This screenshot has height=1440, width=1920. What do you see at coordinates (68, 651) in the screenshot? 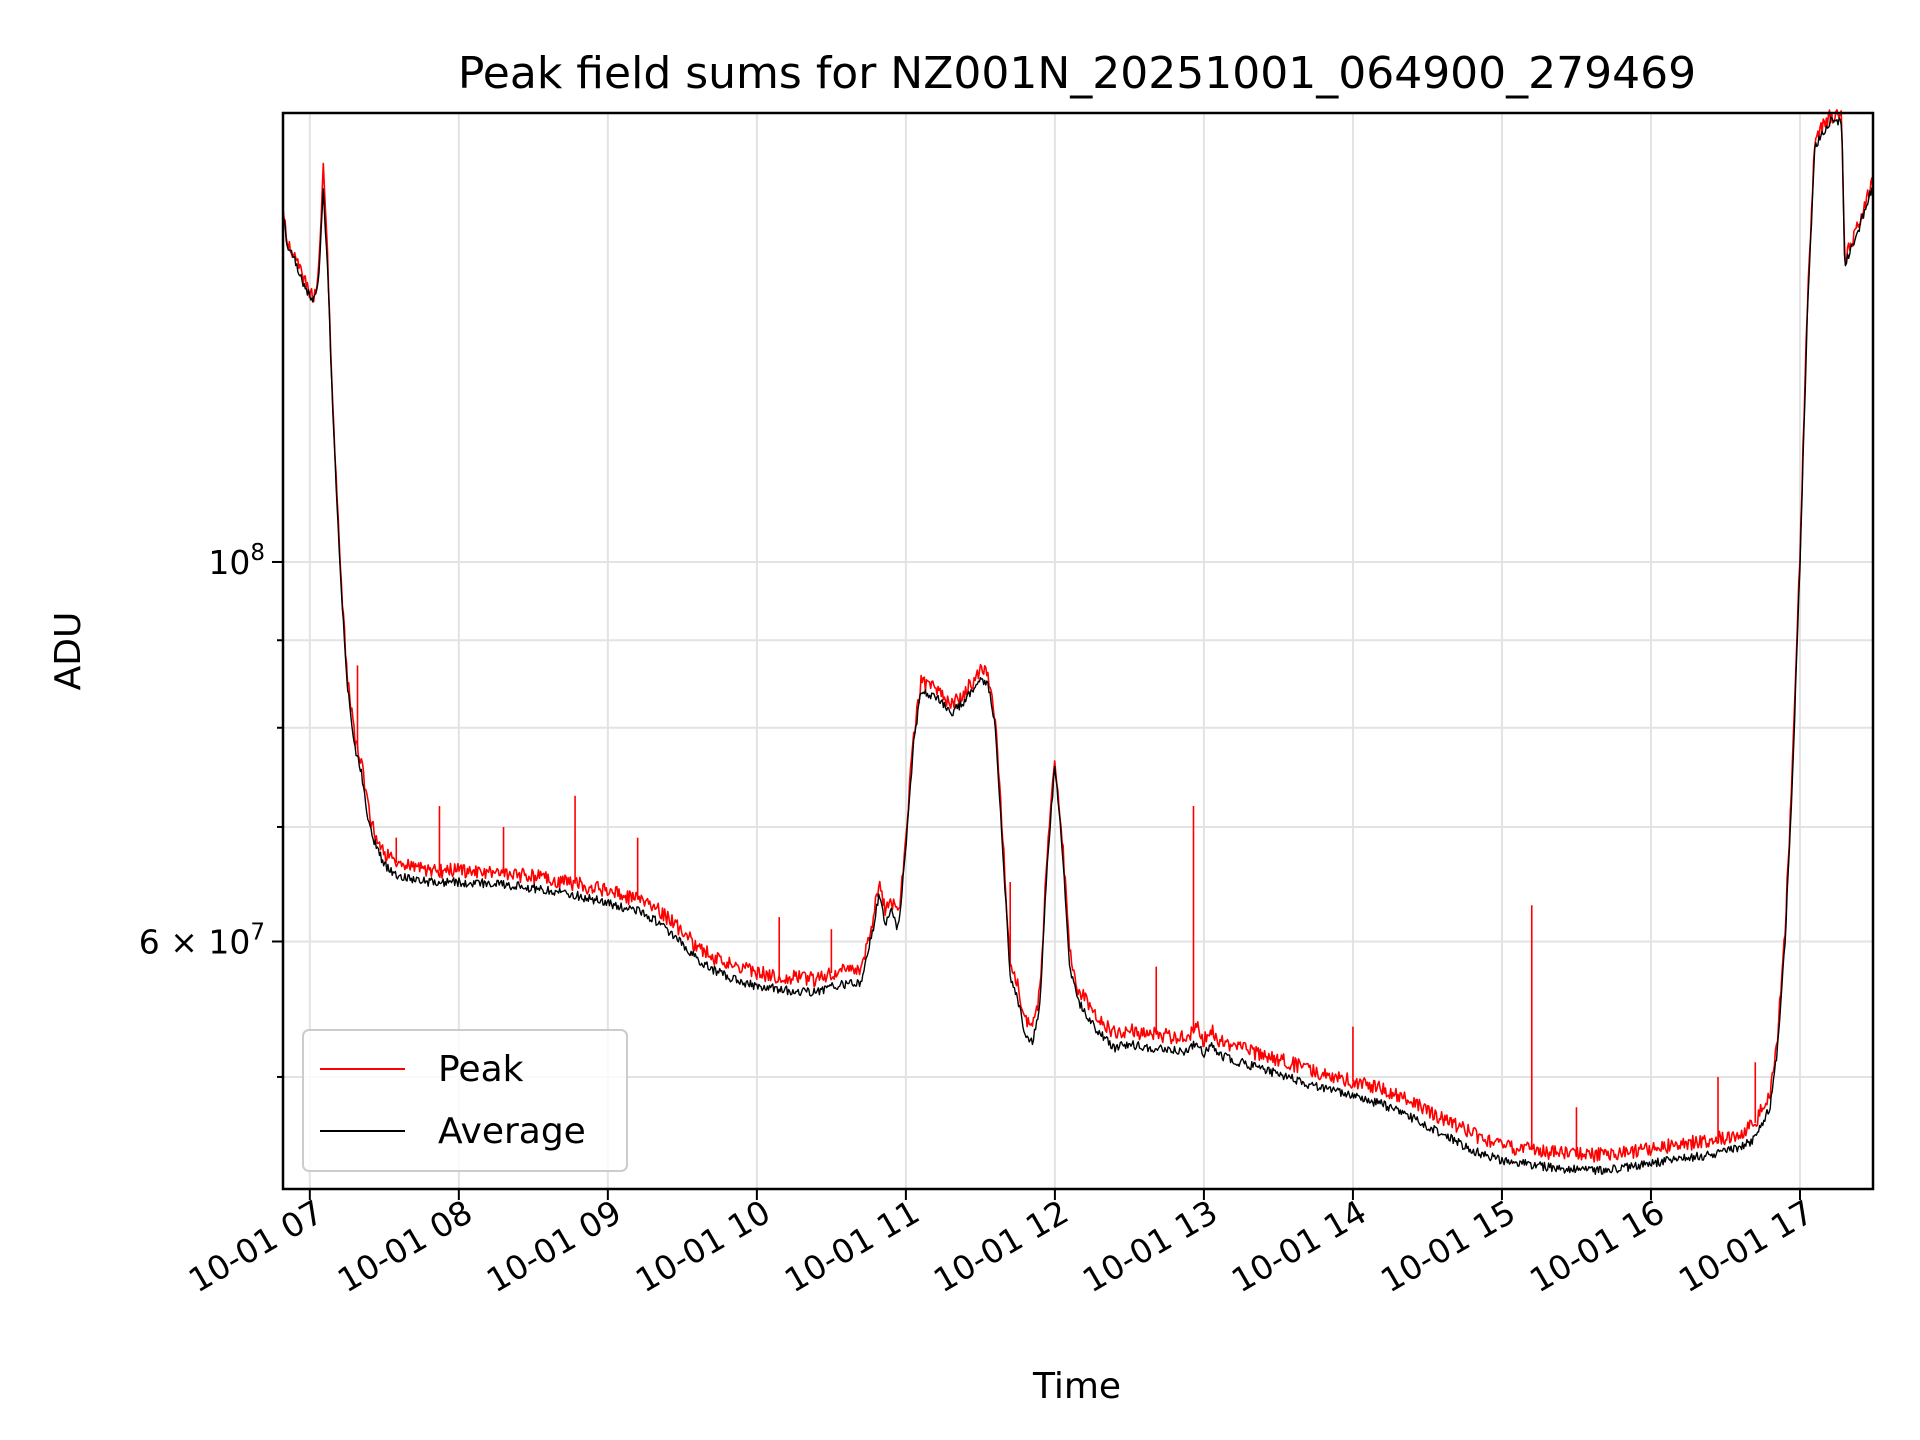
I see `y-axis-label: ADU` at bounding box center [68, 651].